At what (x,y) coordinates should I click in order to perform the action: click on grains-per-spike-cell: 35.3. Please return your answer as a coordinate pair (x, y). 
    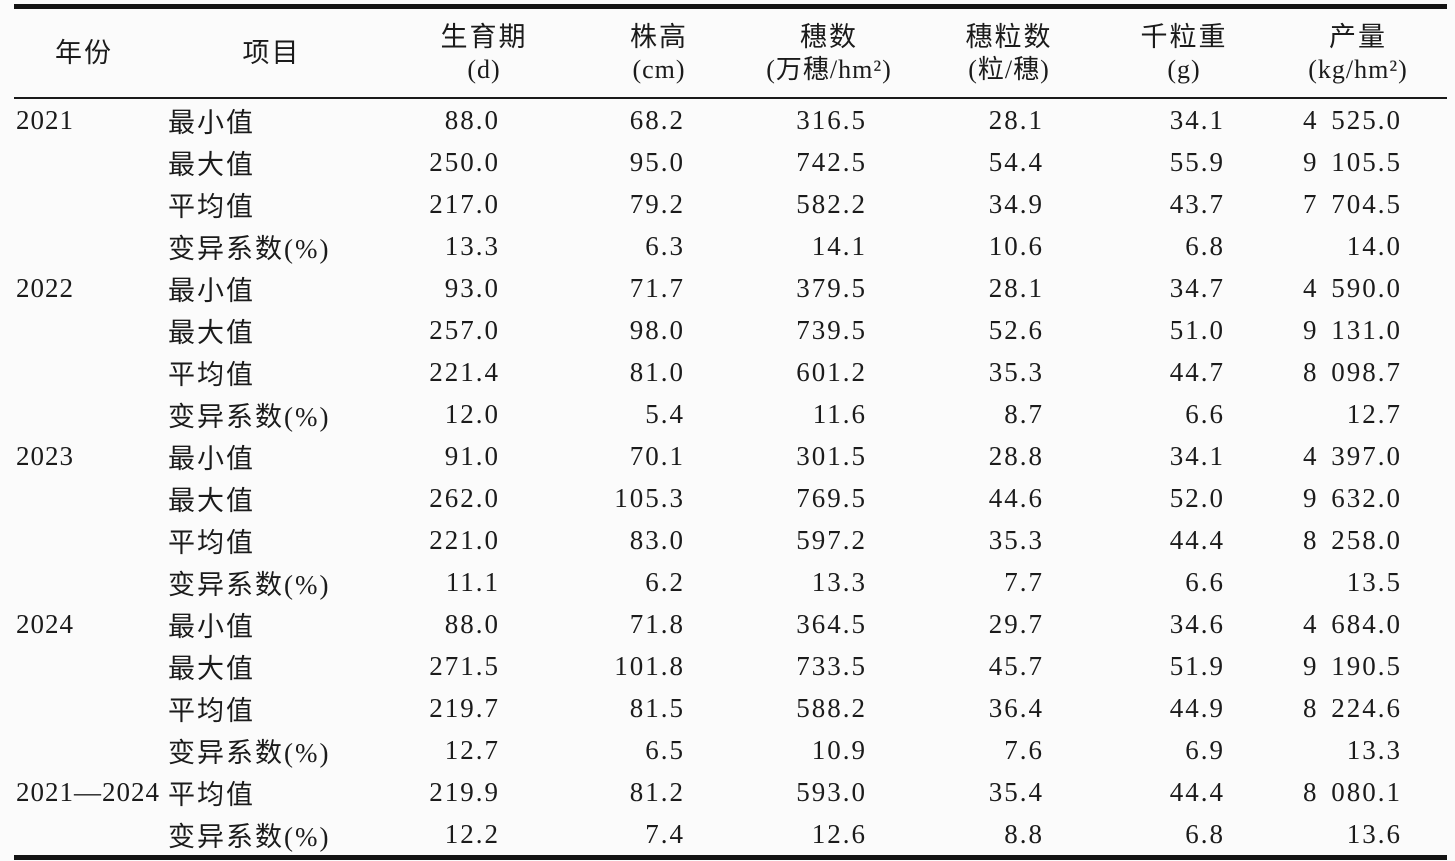
    Looking at the image, I should click on (1016, 539).